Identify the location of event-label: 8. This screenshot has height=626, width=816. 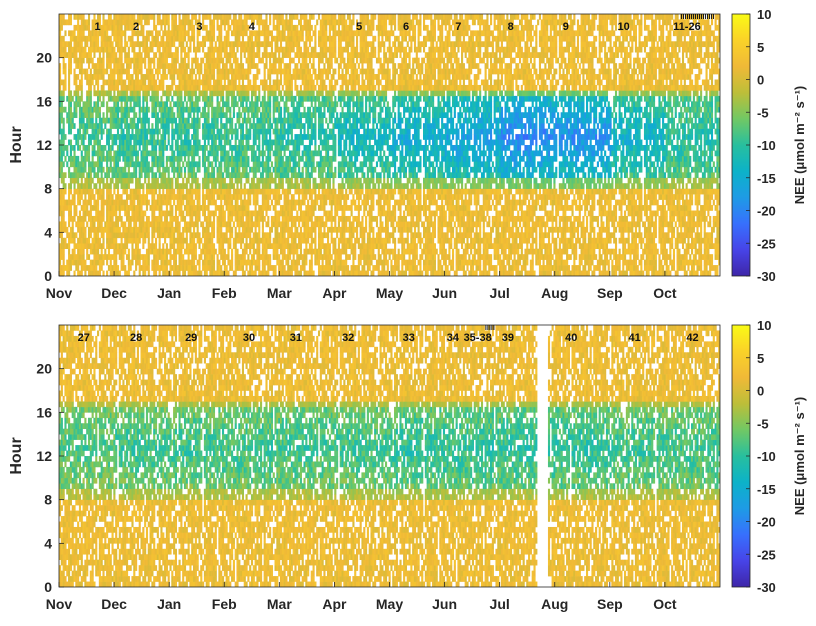
(511, 27).